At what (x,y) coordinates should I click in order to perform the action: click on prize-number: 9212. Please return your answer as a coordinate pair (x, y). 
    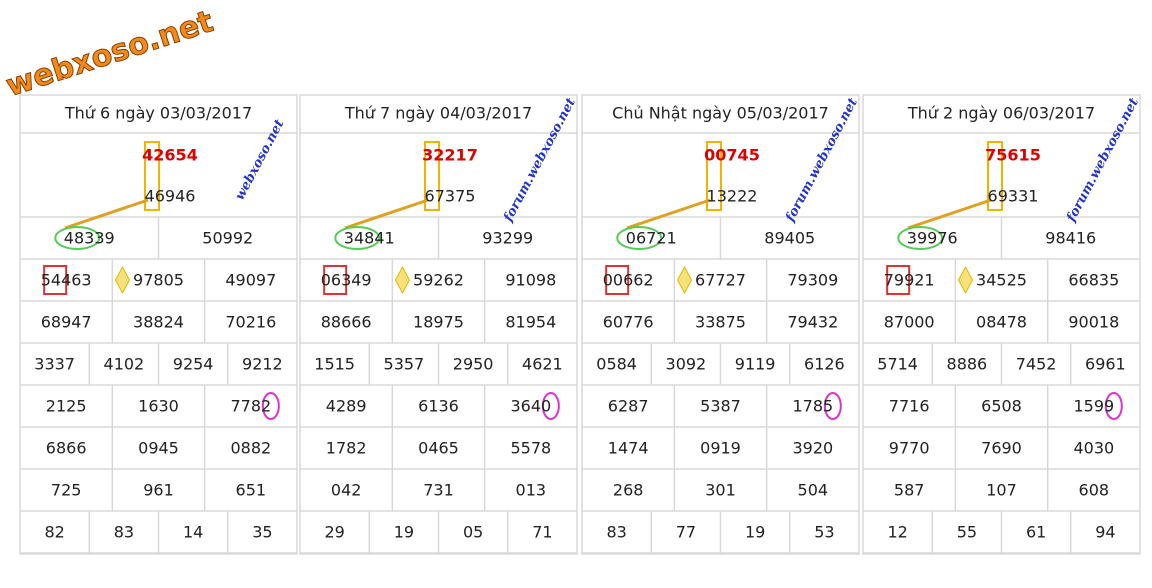
    Looking at the image, I should click on (262, 364).